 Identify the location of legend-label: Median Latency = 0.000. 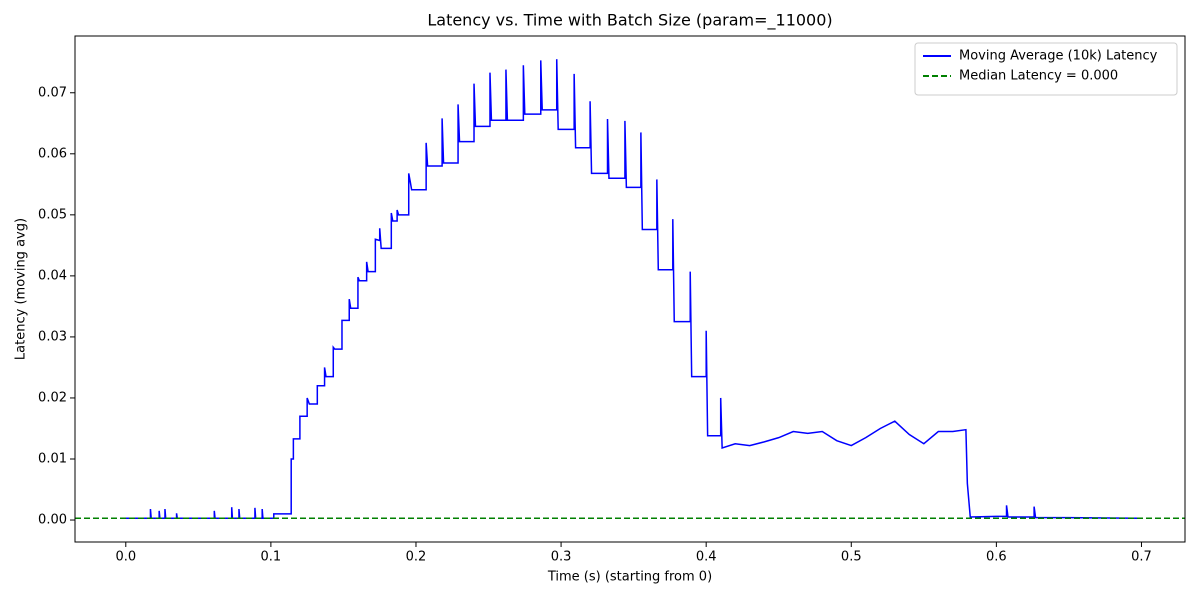
(1038, 76).